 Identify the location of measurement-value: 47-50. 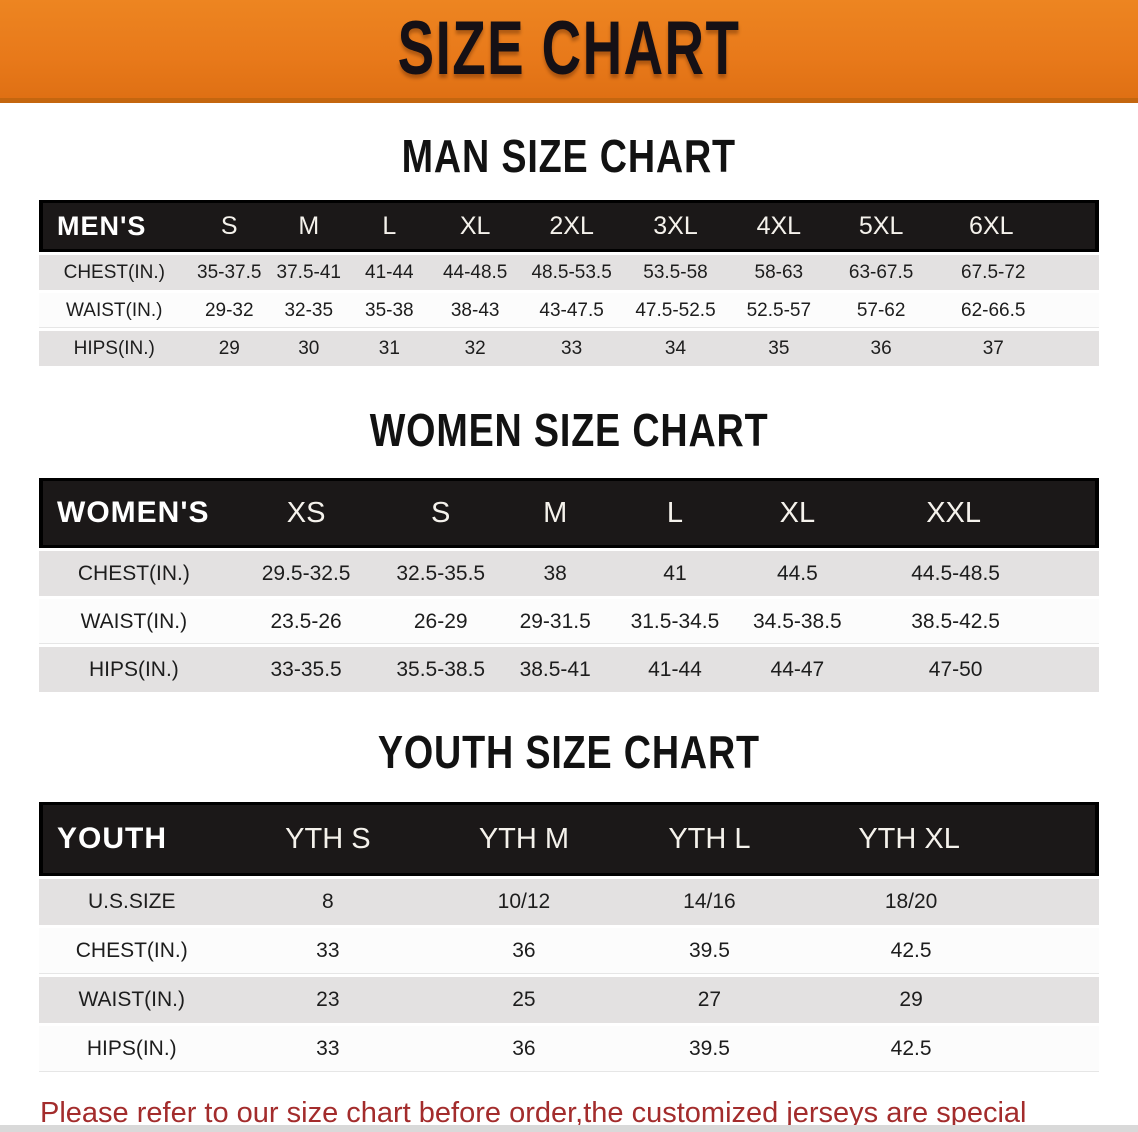
(978, 669).